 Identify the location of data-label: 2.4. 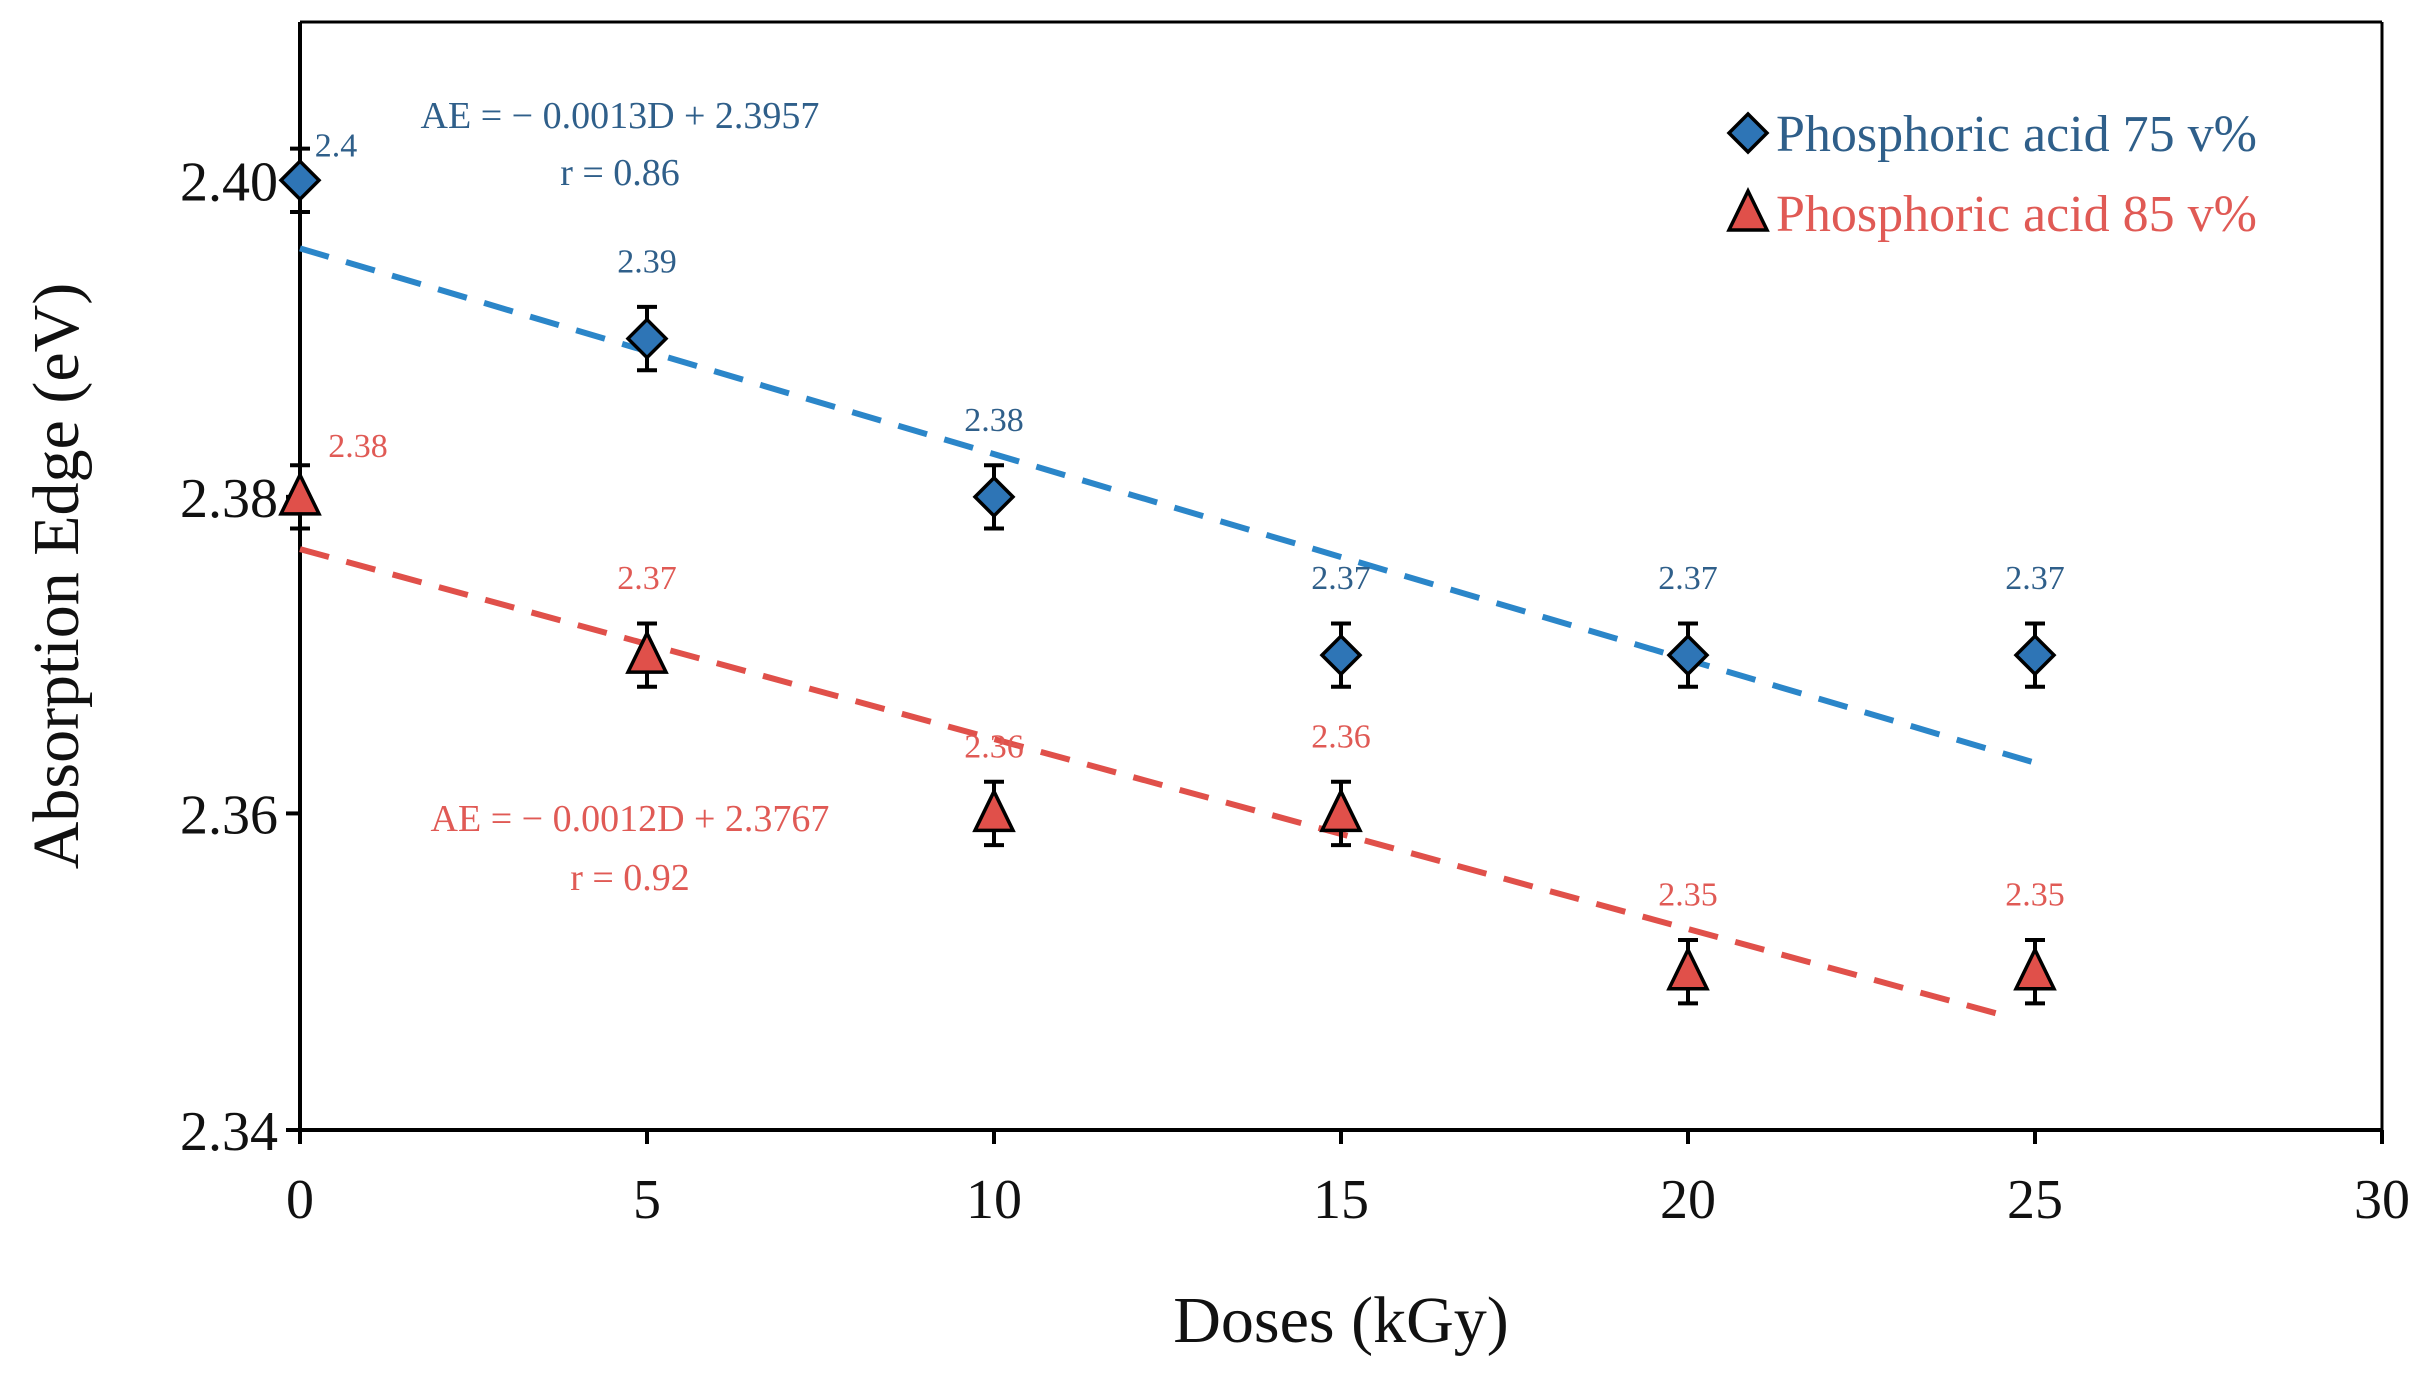
(336, 145).